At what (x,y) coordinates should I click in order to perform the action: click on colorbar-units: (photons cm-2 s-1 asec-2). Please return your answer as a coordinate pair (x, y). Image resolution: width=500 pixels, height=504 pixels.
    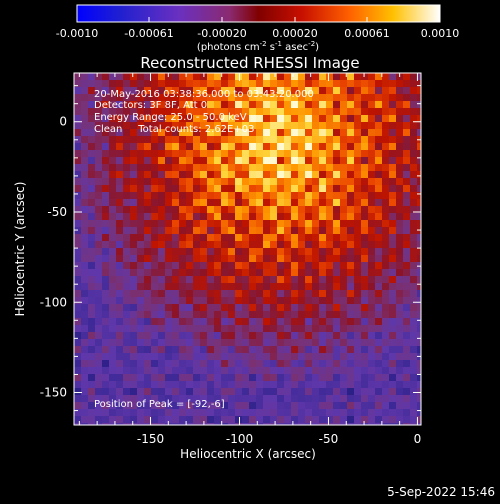
    Looking at the image, I should click on (258, 46).